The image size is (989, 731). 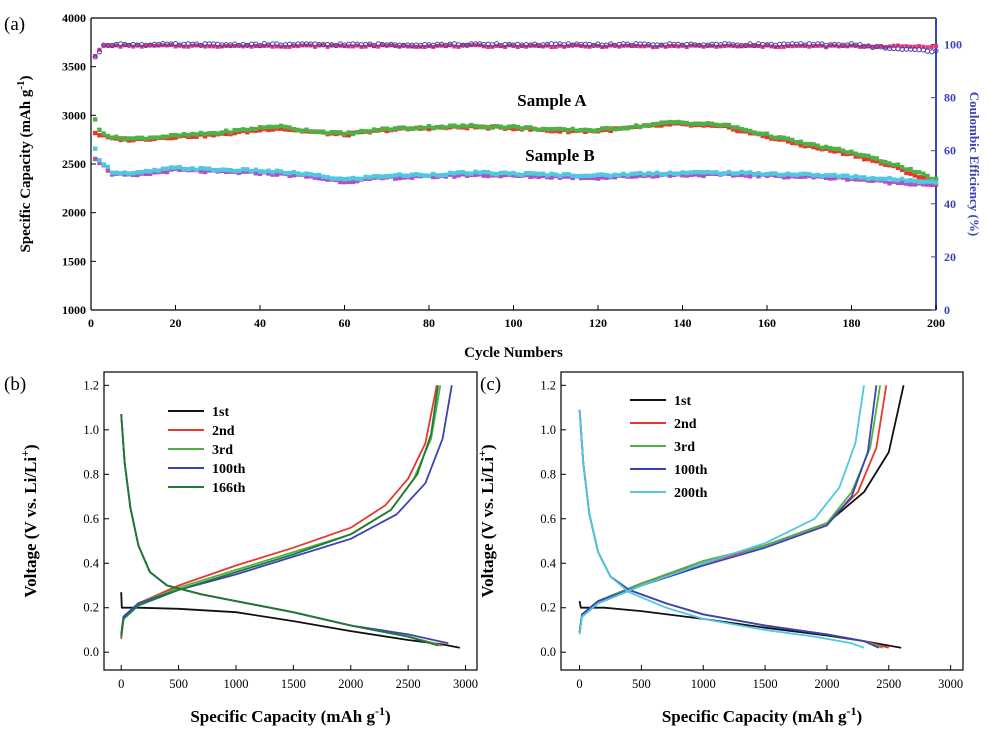 I want to click on annotation-sample-a: Sample A, so click(x=552, y=100).